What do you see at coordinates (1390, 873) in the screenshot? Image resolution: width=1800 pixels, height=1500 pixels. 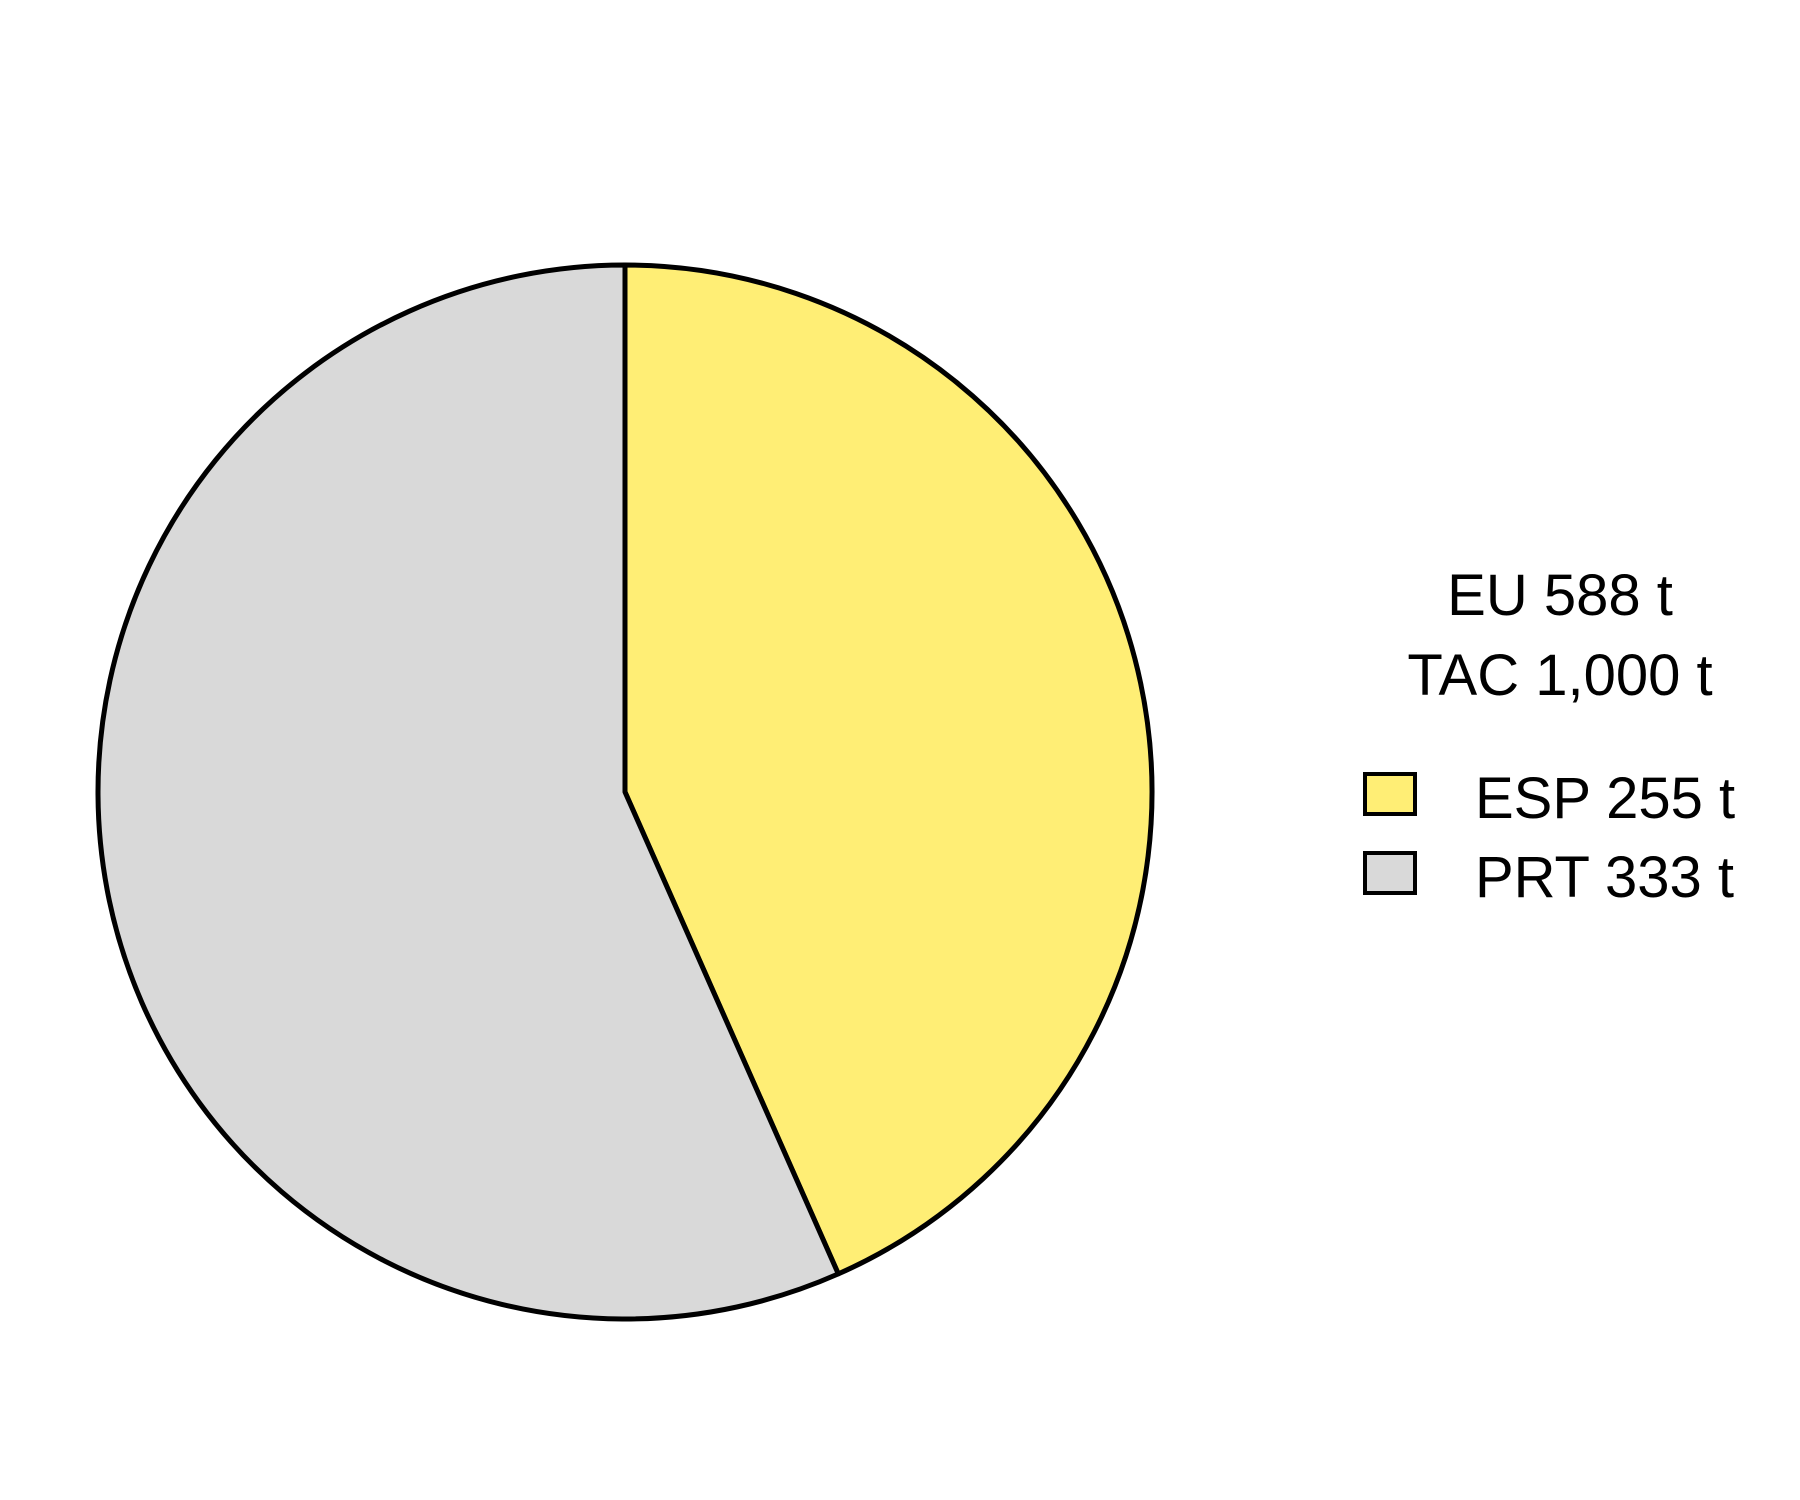 I see `legend-key-prt` at bounding box center [1390, 873].